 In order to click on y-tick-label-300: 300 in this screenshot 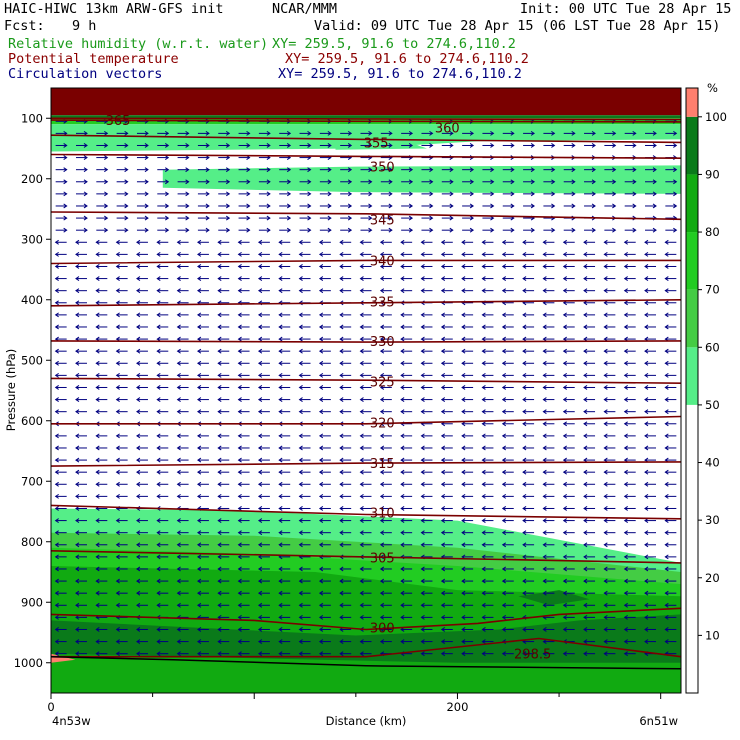, I will do `click(32, 239)`.